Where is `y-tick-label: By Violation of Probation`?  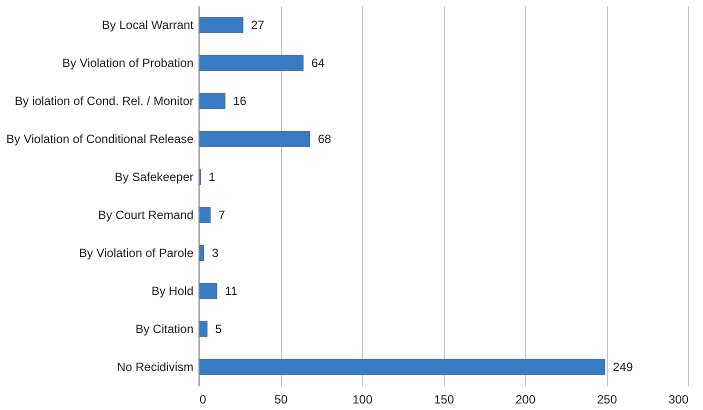
y-tick-label: By Violation of Probation is located at coordinates (128, 63).